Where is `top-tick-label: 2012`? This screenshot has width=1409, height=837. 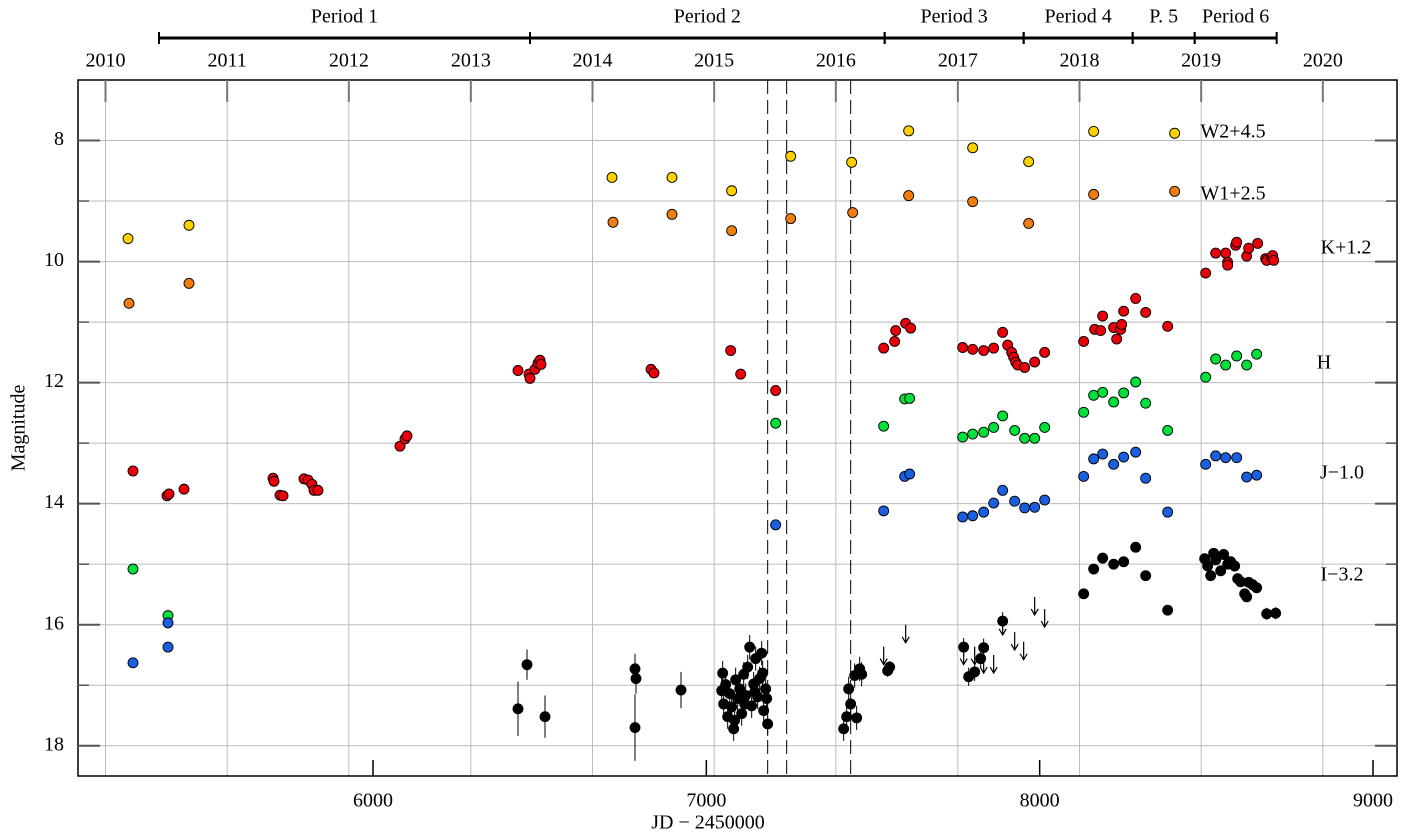
top-tick-label: 2012 is located at coordinates (349, 61).